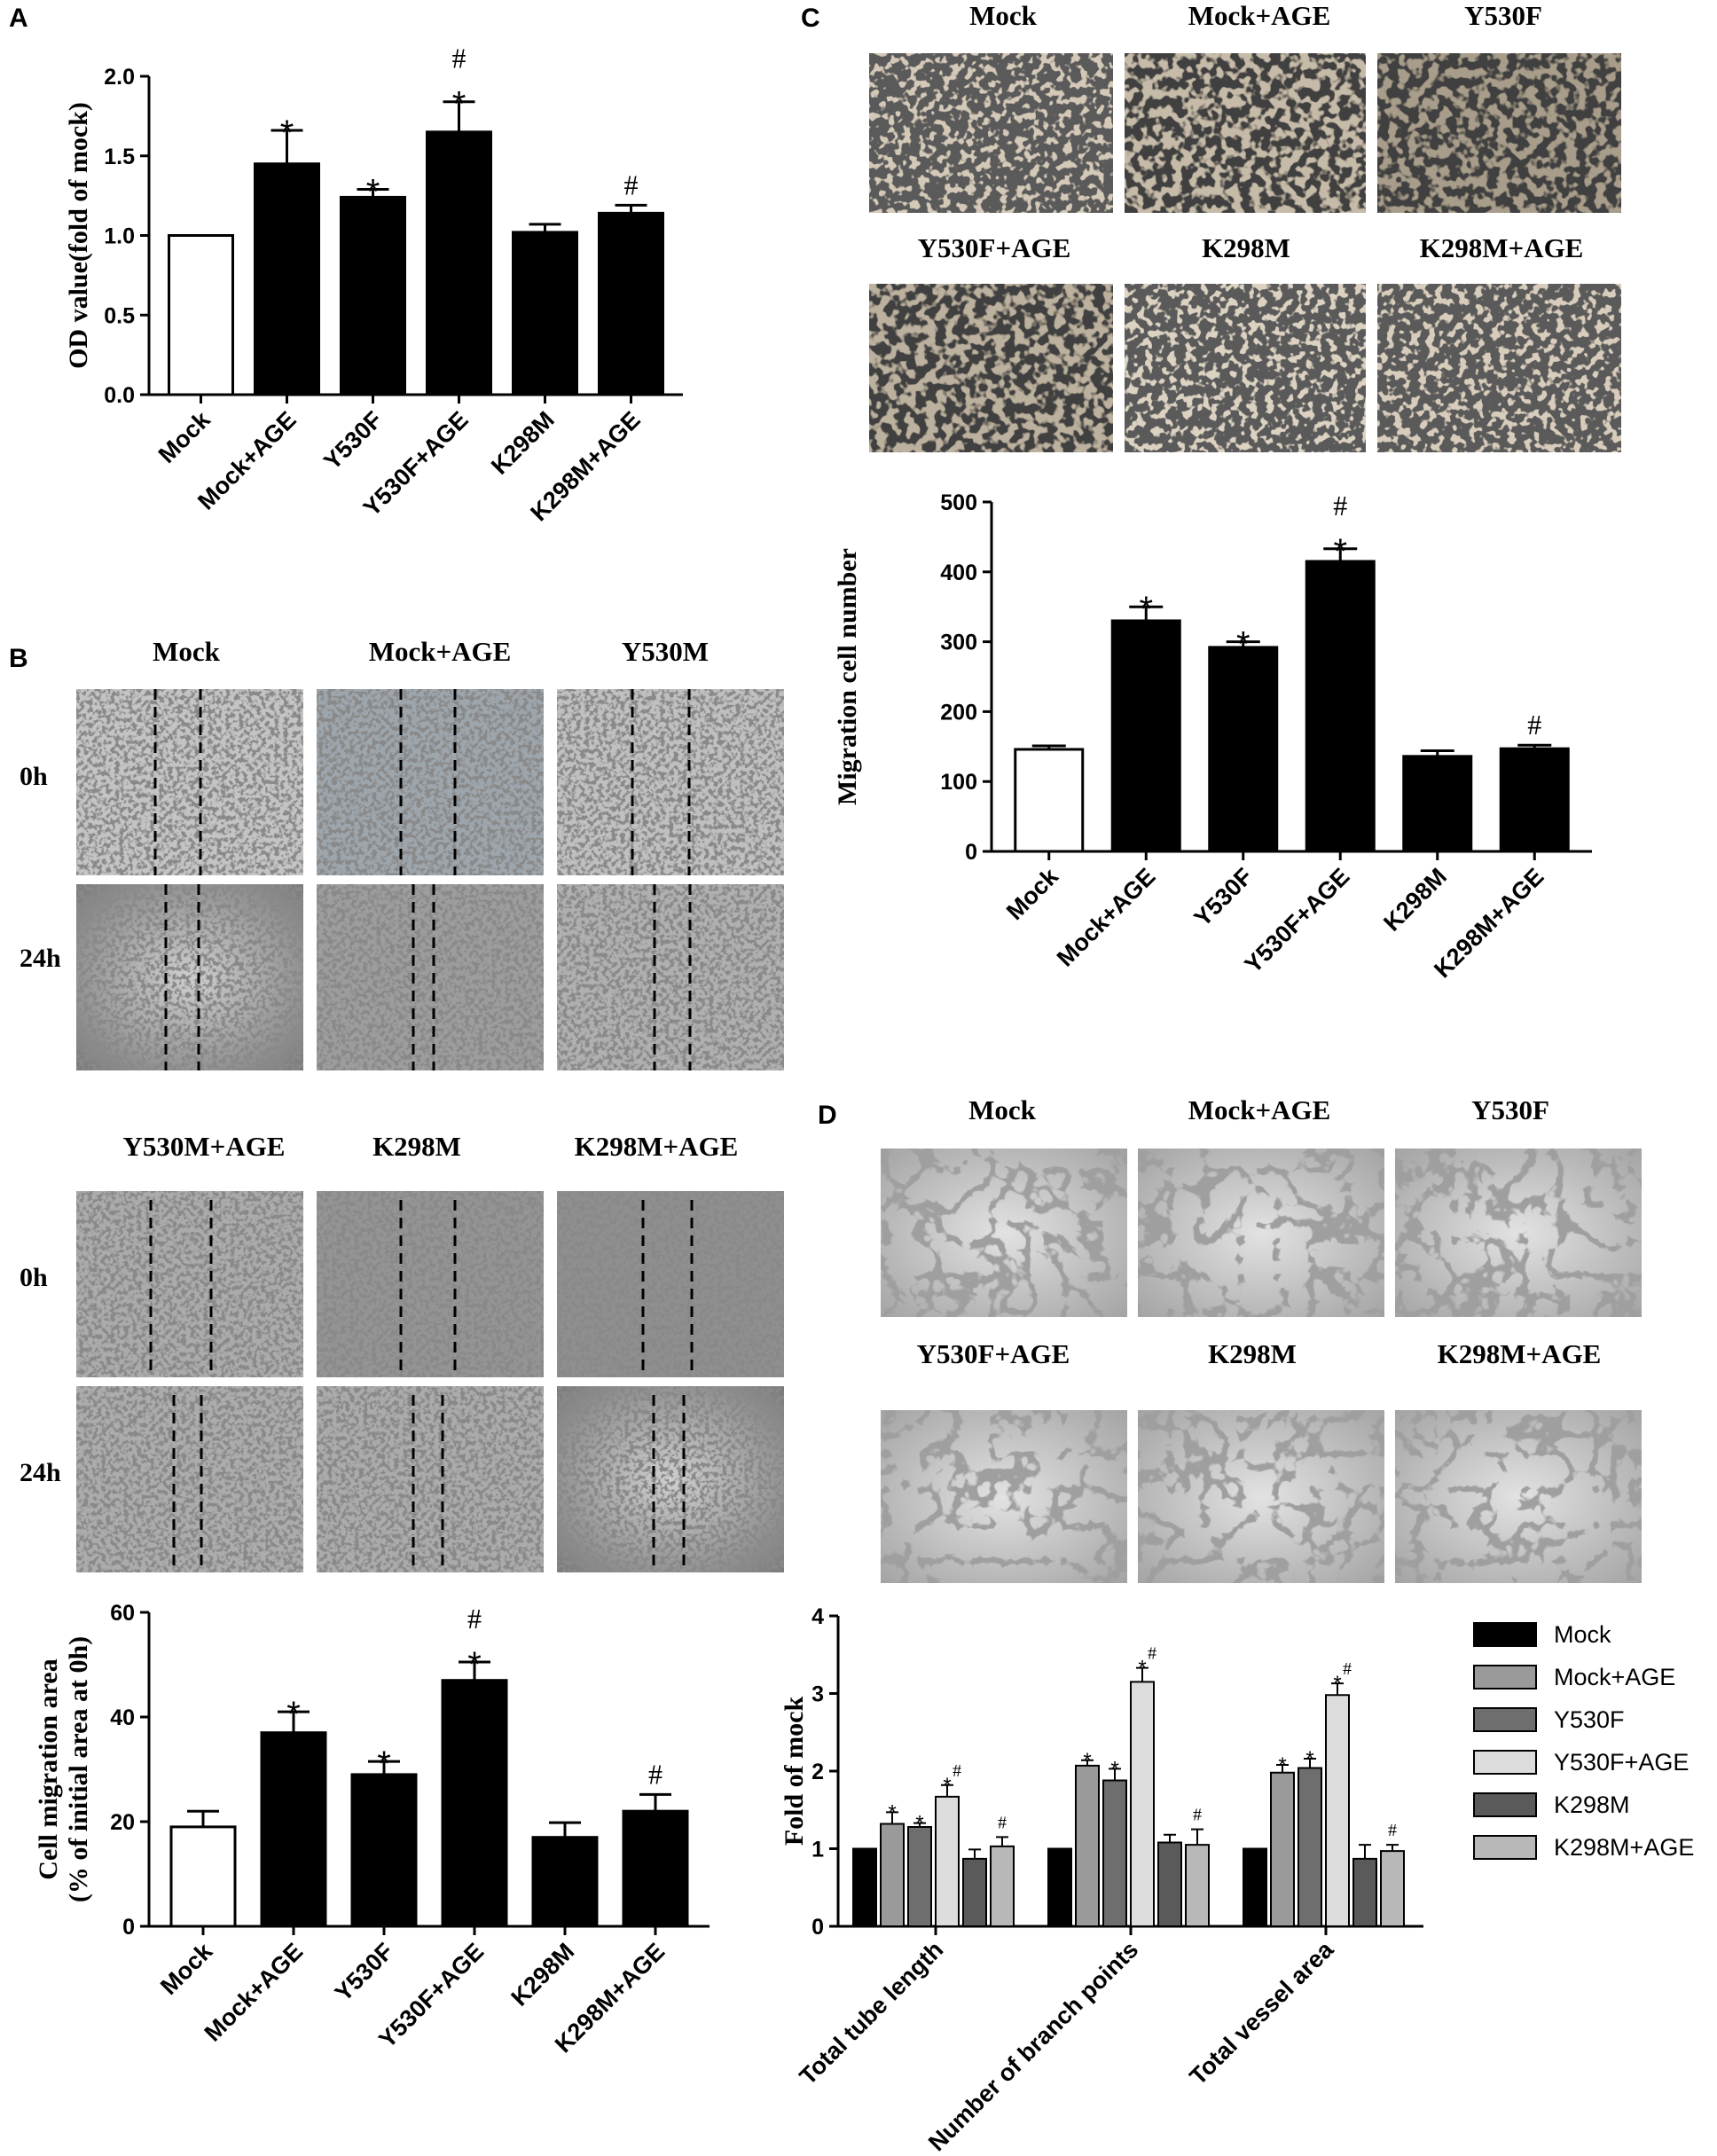 The image size is (1717, 2156). What do you see at coordinates (18, 18) in the screenshot?
I see `panel-letter-a: A` at bounding box center [18, 18].